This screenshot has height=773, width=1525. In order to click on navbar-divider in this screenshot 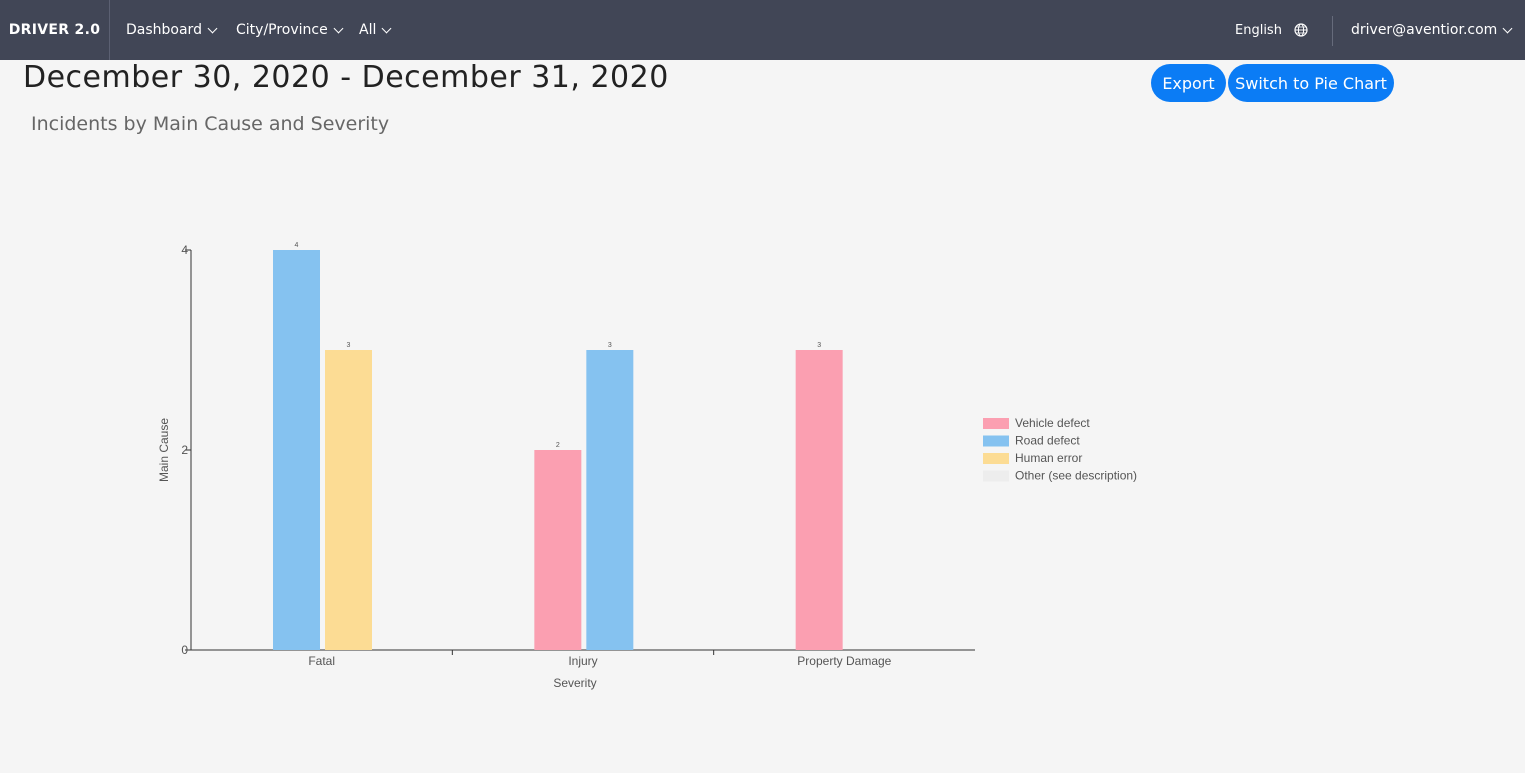, I will do `click(1332, 31)`.